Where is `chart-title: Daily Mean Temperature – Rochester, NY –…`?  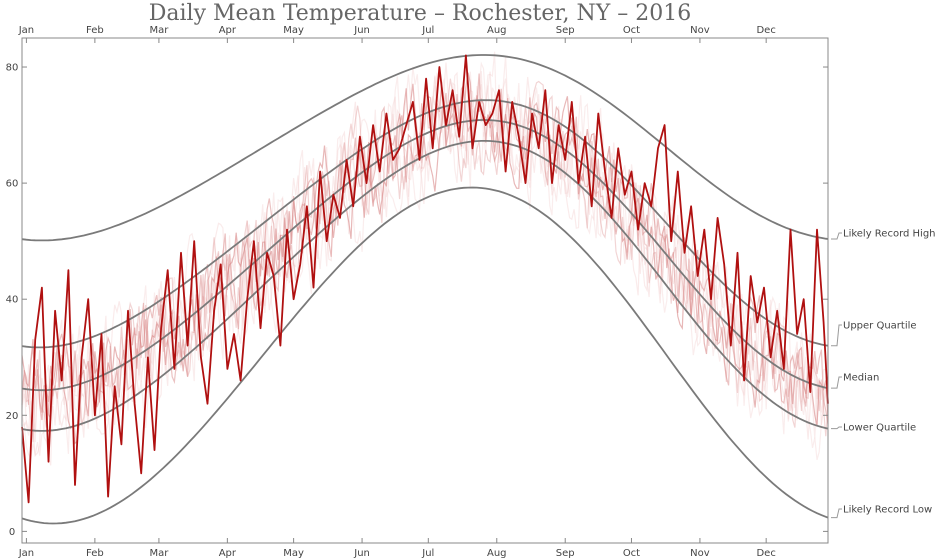
chart-title: Daily Mean Temperature – Rochester, NY –… is located at coordinates (420, 13).